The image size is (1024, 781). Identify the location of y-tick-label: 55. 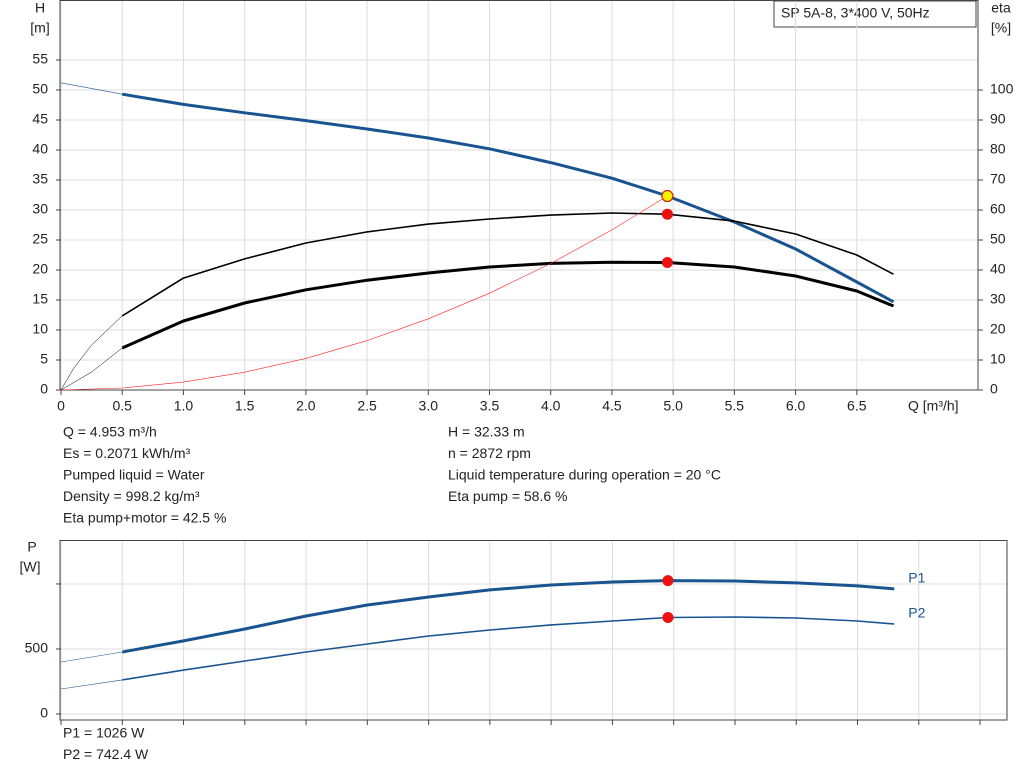
(40, 59).